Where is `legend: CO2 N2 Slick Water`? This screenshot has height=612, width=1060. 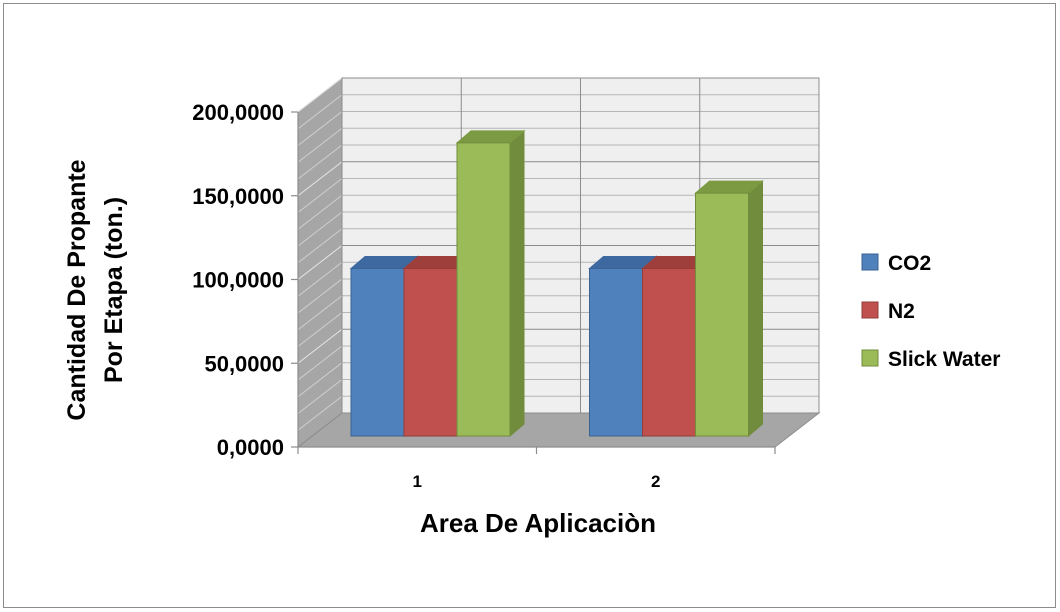
legend: CO2 N2 Slick Water is located at coordinates (930, 311).